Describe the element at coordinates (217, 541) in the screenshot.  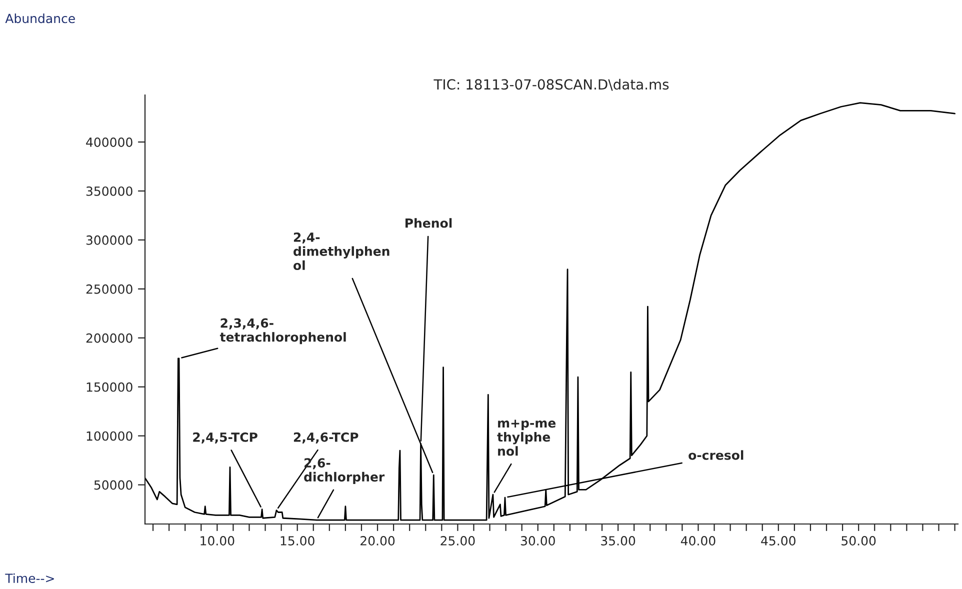
I see `x-tick-label: 10.00` at that location.